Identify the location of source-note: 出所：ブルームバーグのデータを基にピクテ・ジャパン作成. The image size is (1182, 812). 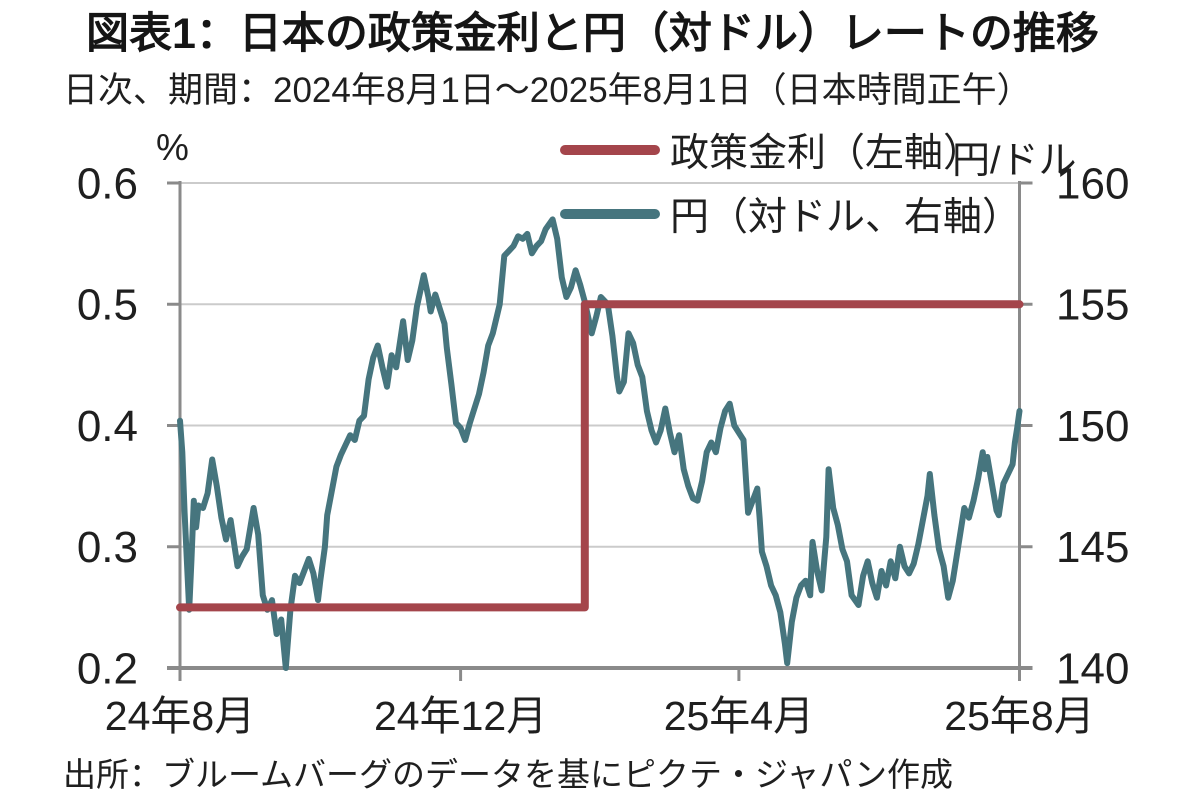
(508, 774).